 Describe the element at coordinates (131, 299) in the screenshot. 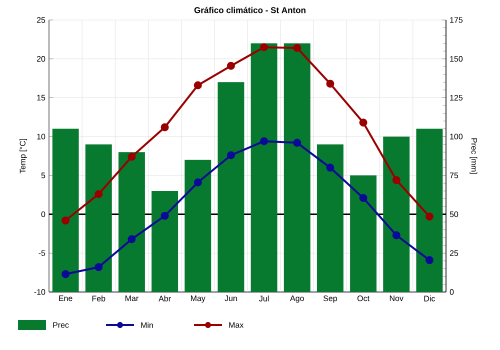

I see `x-tick-label: Mar` at that location.